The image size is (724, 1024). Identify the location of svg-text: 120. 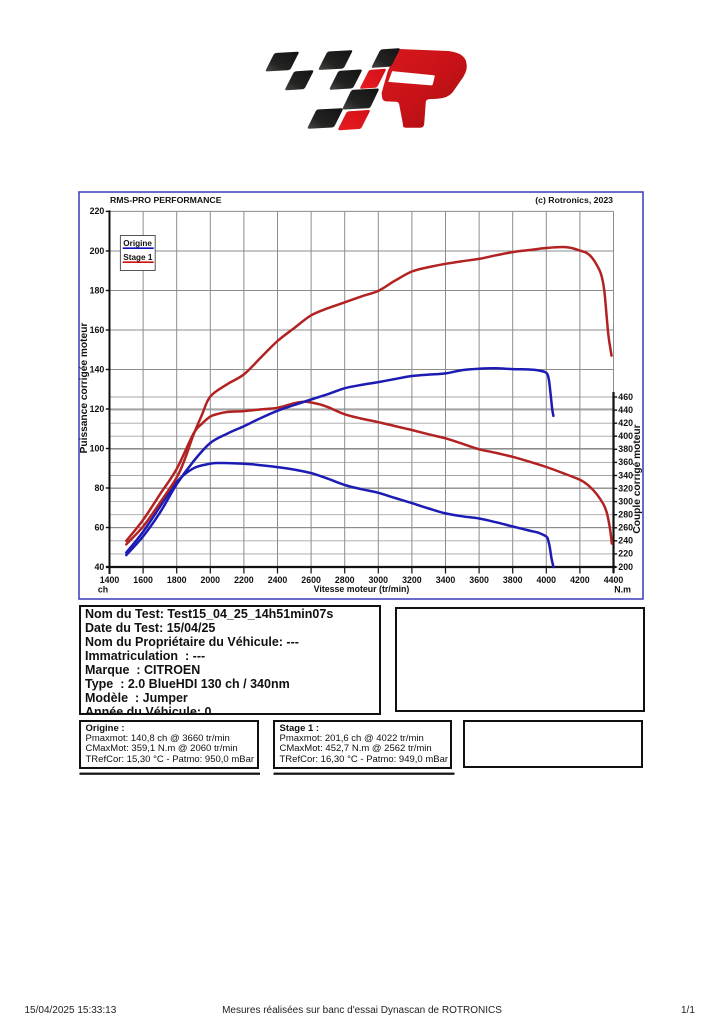
(97, 409).